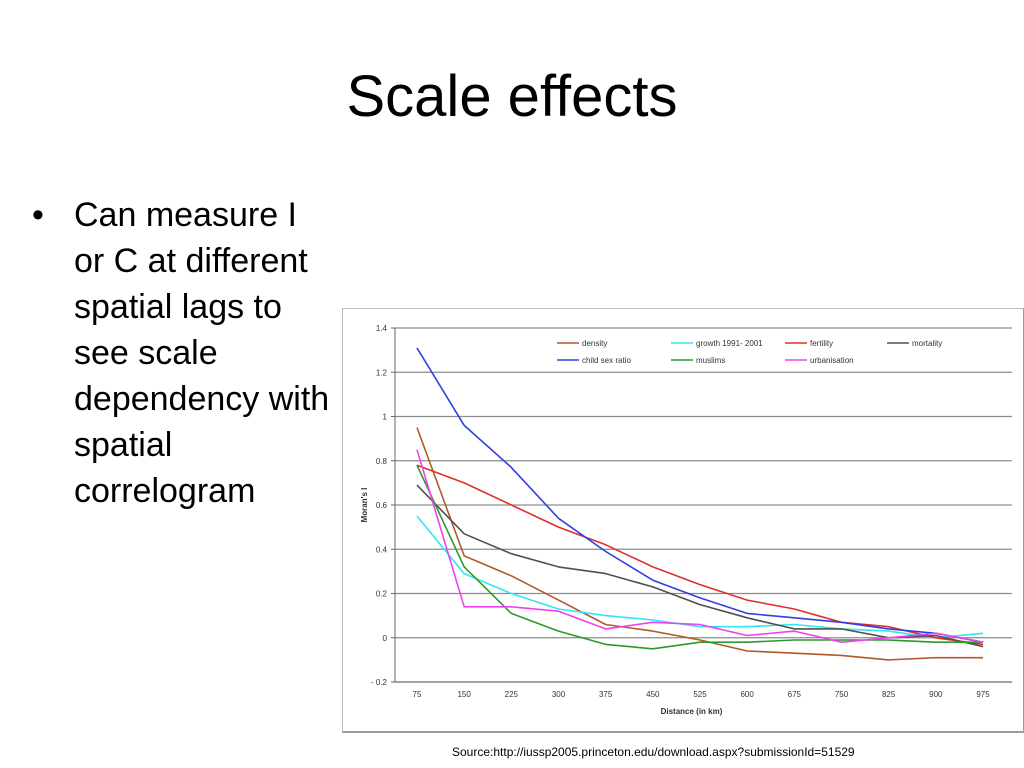  What do you see at coordinates (417, 694) in the screenshot?
I see `x-tick-label: 75` at bounding box center [417, 694].